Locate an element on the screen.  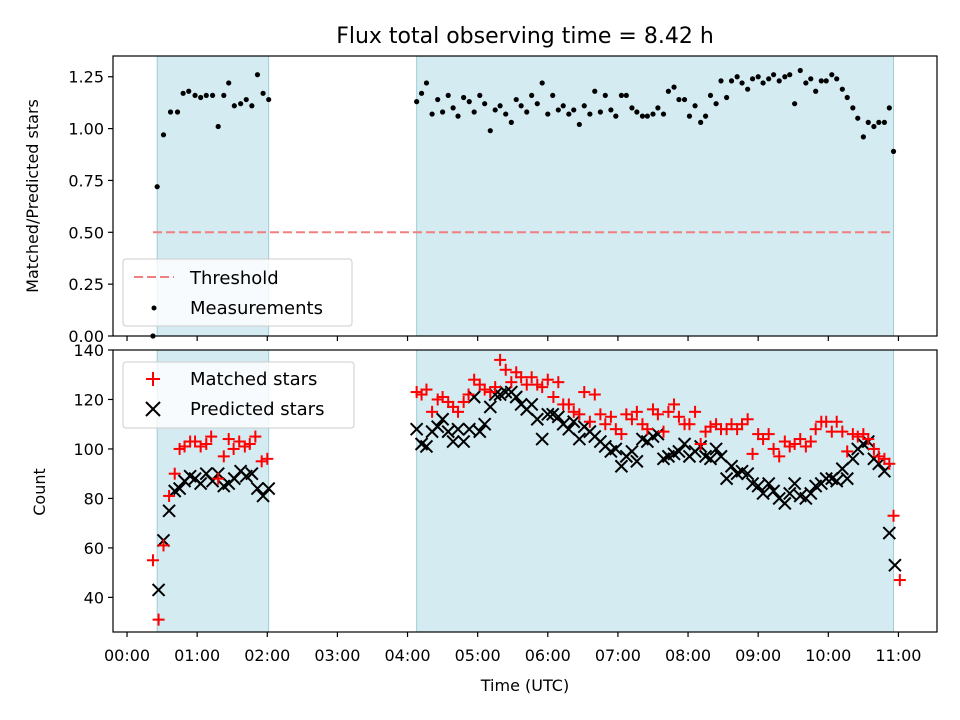
top-y-tick-label: 0.75 is located at coordinates (86, 180).